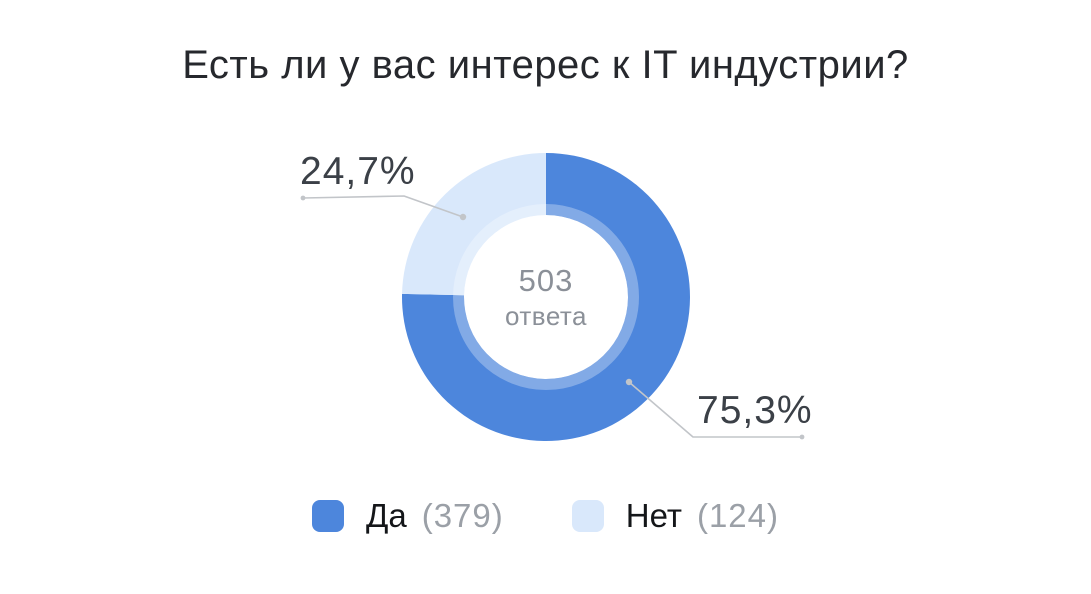 The height and width of the screenshot is (594, 1091). What do you see at coordinates (802, 437) in the screenshot?
I see `leader-dot-yes-text-end` at bounding box center [802, 437].